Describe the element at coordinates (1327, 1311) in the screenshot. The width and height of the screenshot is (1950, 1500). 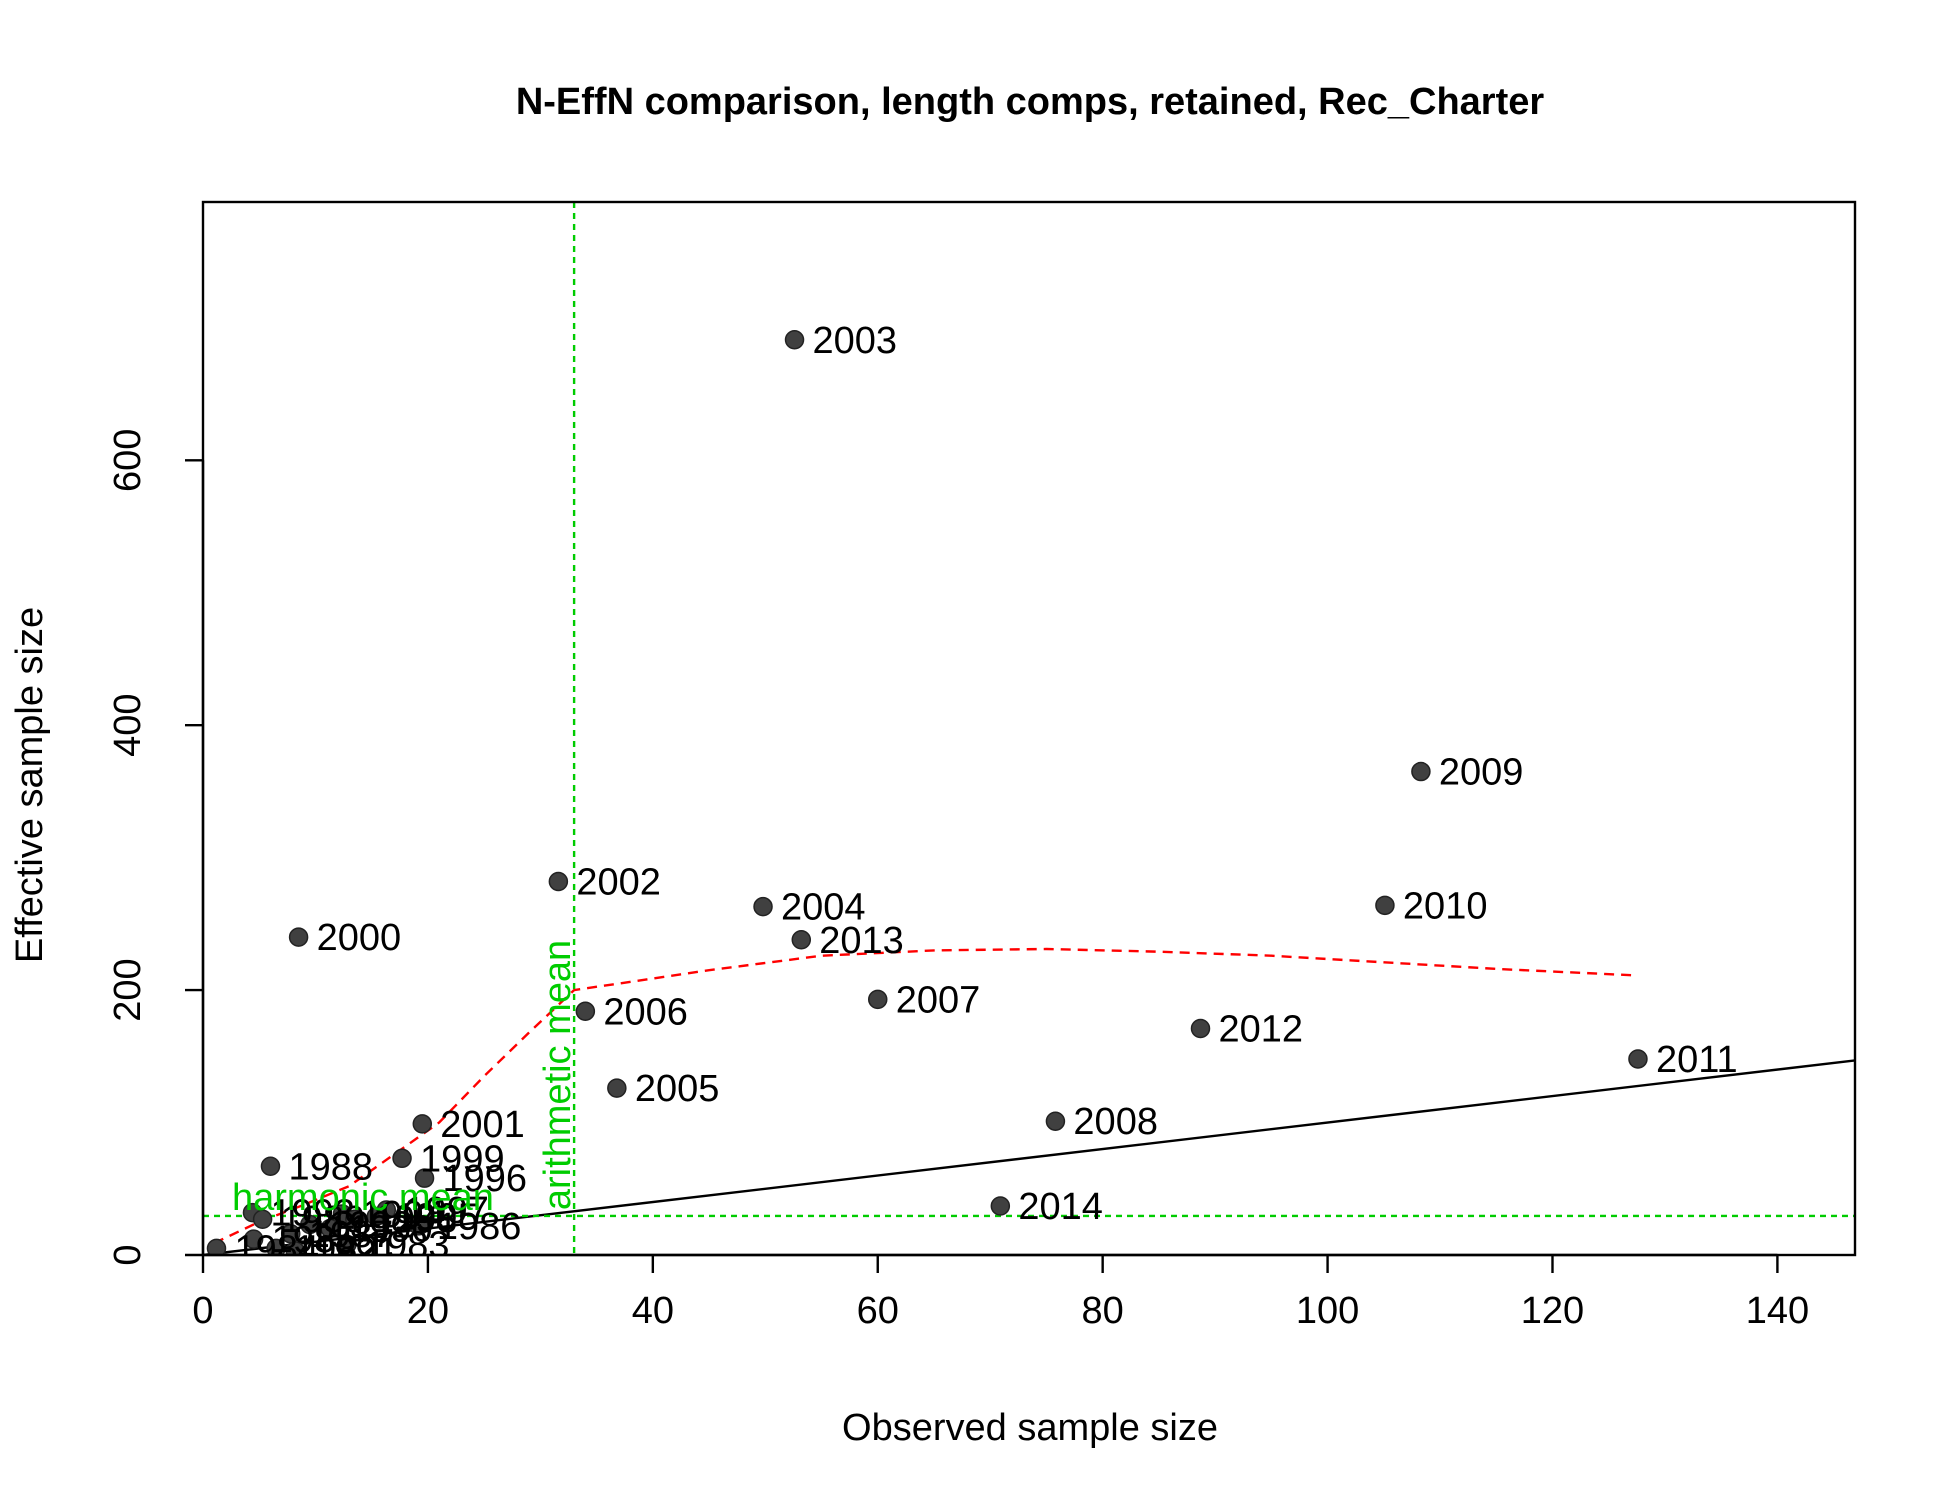
I see `x-tick-label-100: 100` at that location.